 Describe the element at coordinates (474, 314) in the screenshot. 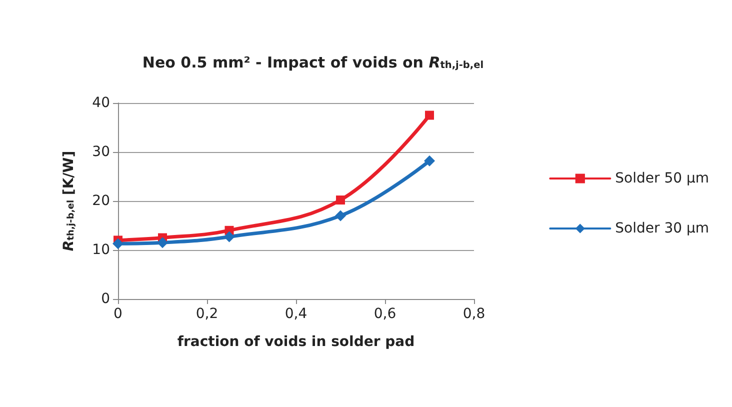

I see `x-tick-label: 0,8` at that location.